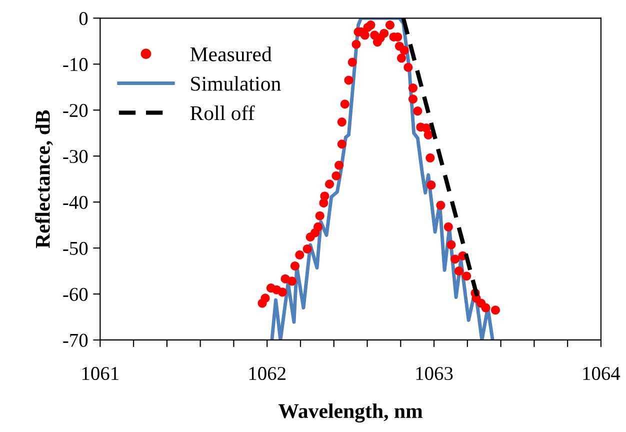 Image resolution: width=626 pixels, height=432 pixels. Describe the element at coordinates (75, 294) in the screenshot. I see `y-tick-label: -60` at that location.